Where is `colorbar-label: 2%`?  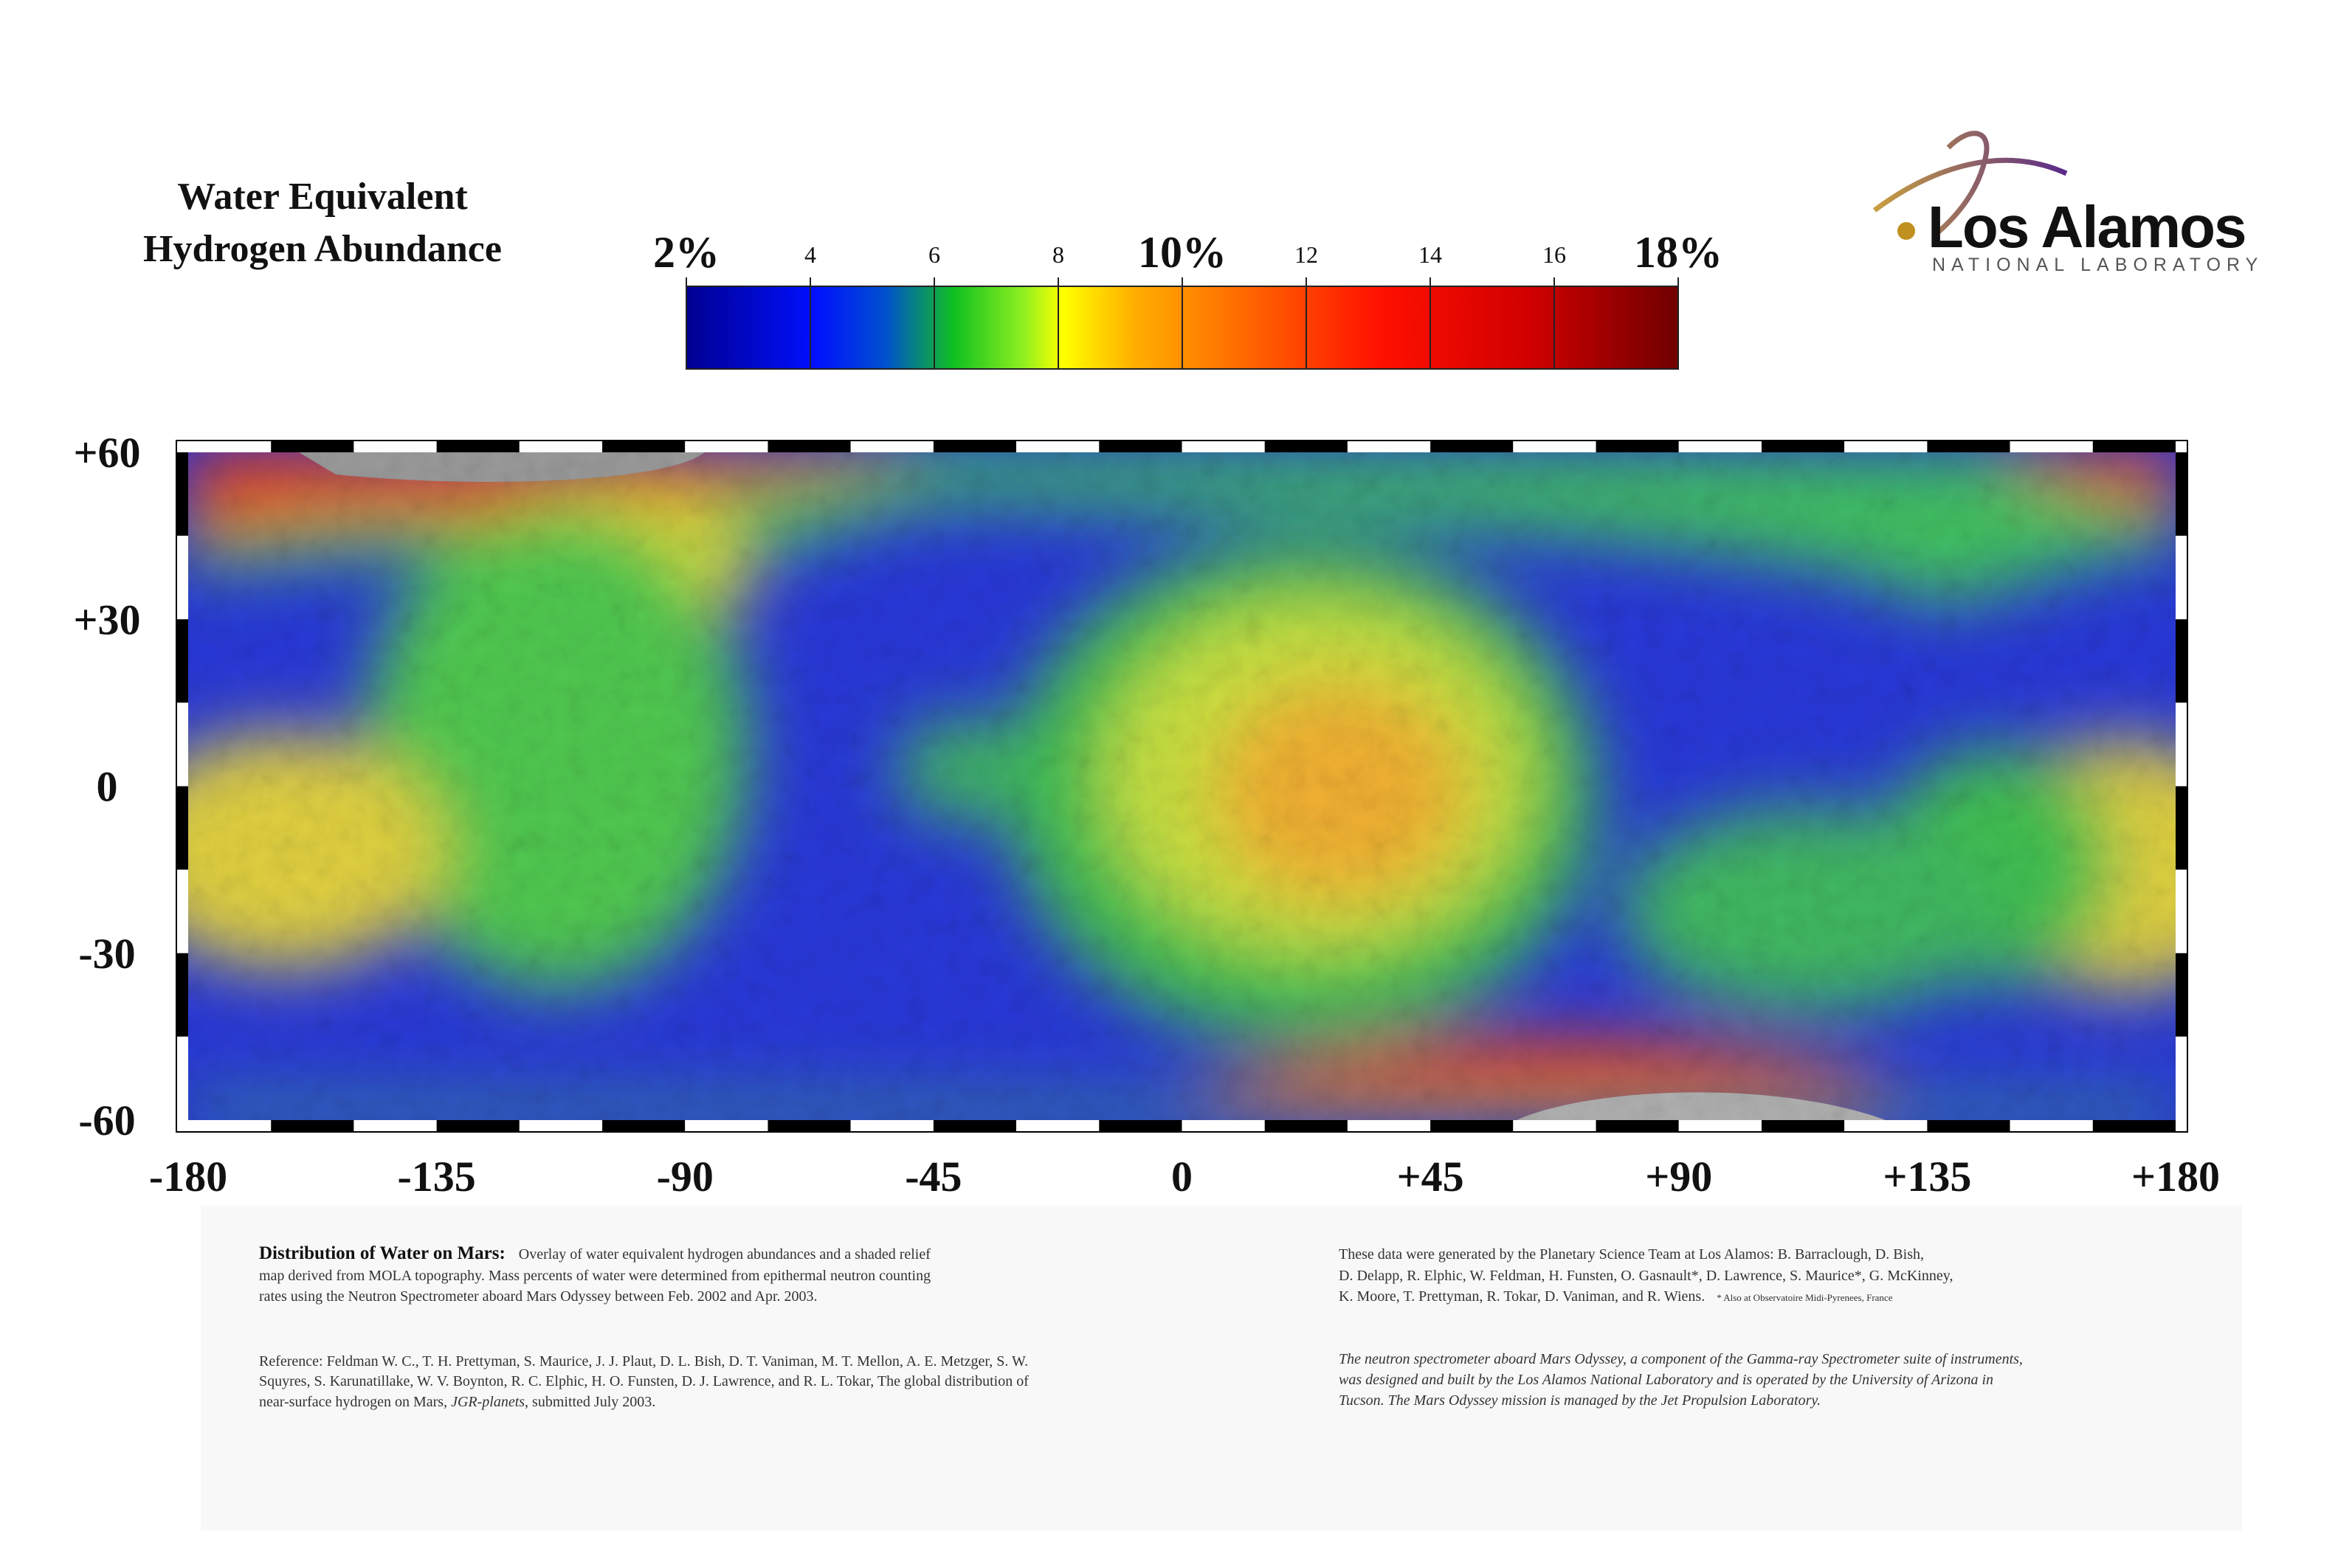
colorbar-label: 2% is located at coordinates (687, 252).